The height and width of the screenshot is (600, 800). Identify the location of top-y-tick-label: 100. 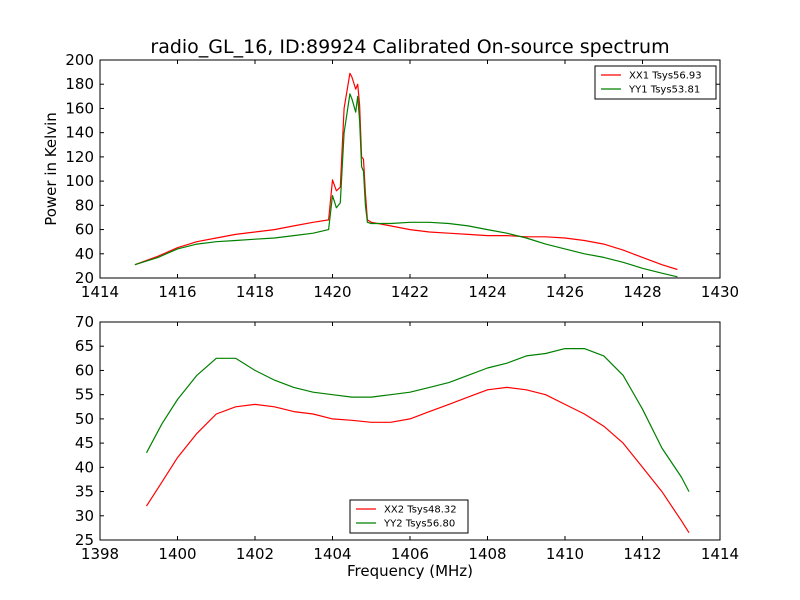
(79, 181).